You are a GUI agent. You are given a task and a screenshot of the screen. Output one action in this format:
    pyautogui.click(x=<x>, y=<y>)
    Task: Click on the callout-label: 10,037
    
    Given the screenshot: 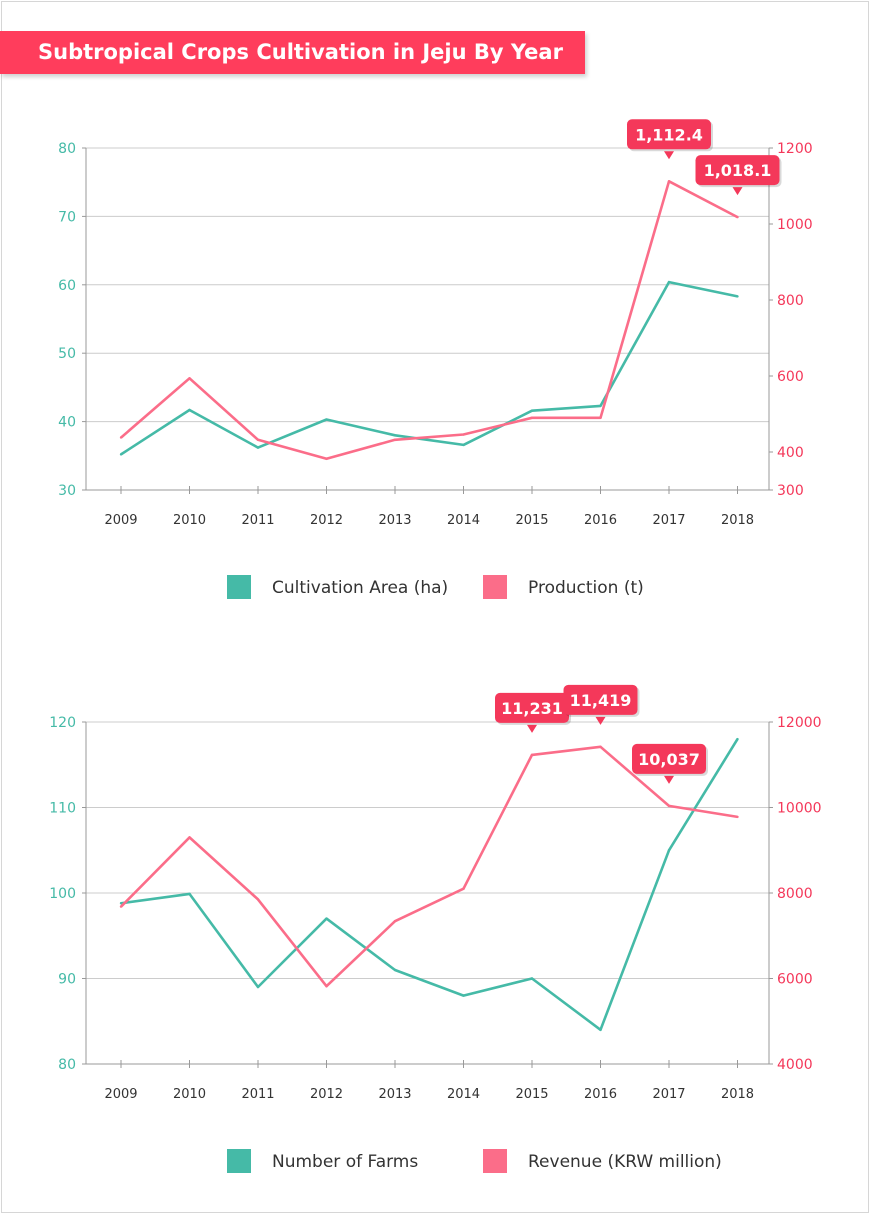 What is the action you would take?
    pyautogui.click(x=669, y=759)
    